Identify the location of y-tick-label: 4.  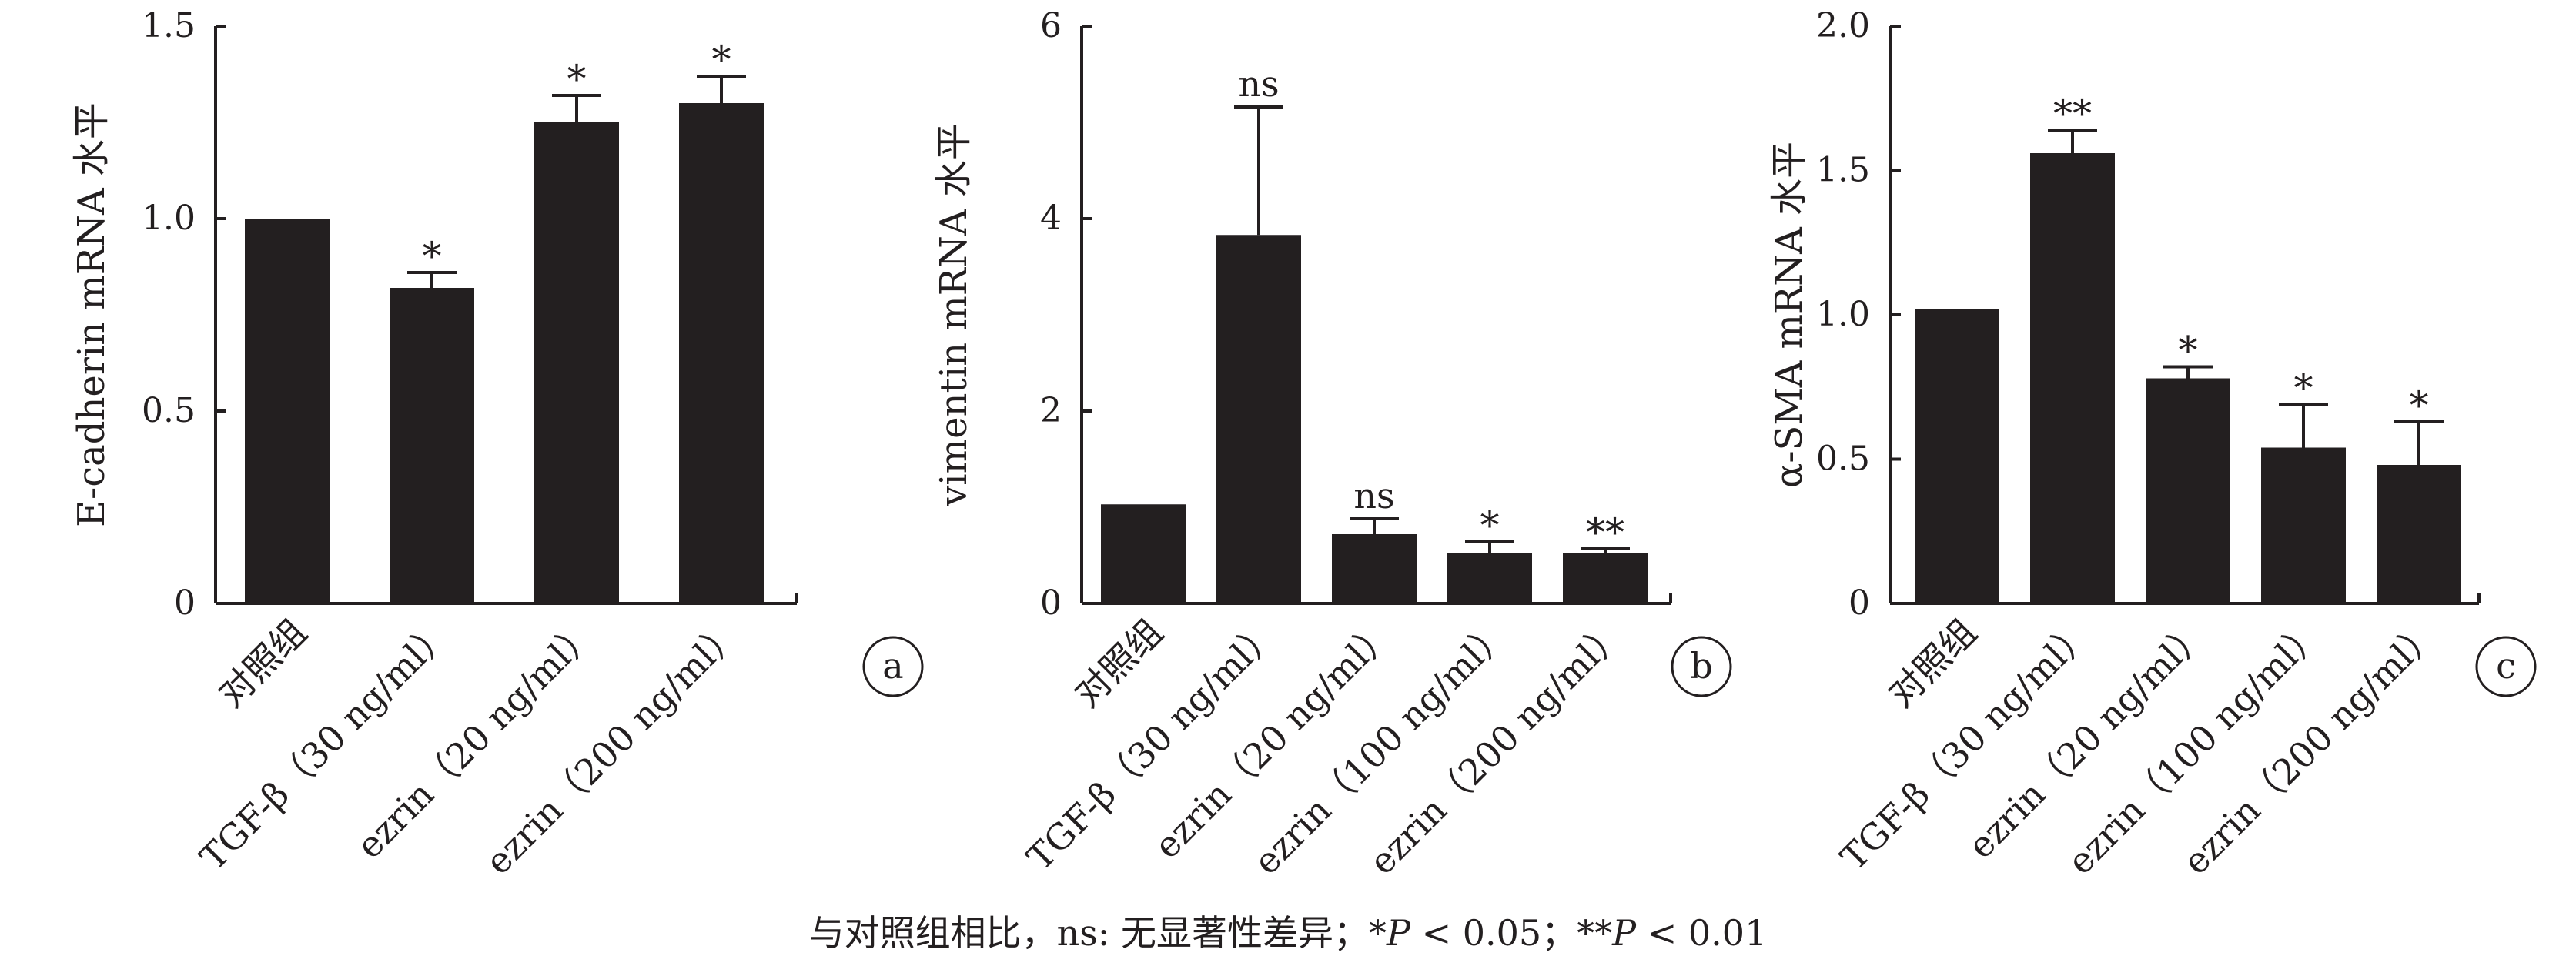
(1051, 218).